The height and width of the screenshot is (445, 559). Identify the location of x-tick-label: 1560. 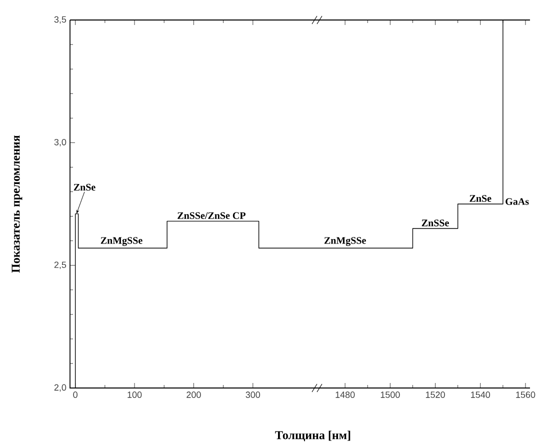
(526, 395).